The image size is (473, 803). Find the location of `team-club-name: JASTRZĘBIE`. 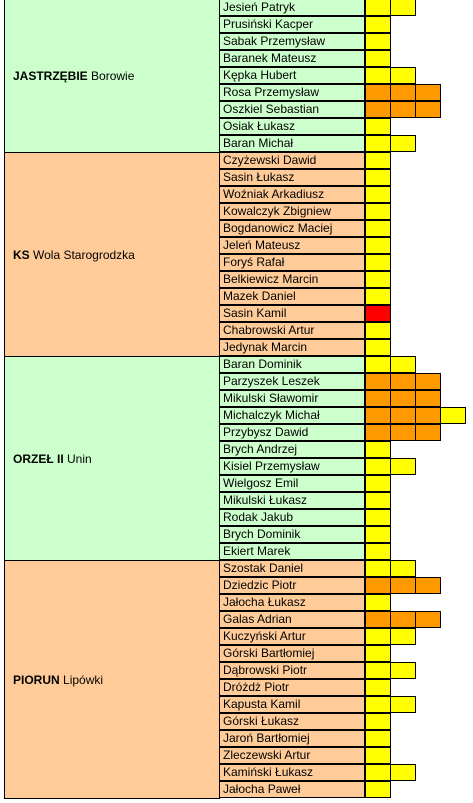

team-club-name: JASTRZĘBIE is located at coordinates (50, 76).